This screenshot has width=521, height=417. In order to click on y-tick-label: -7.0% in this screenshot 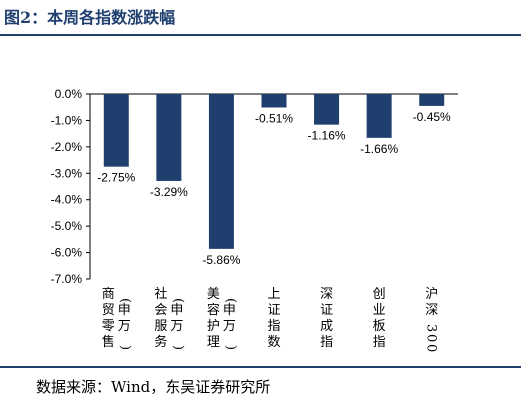, I will do `click(67, 279)`.